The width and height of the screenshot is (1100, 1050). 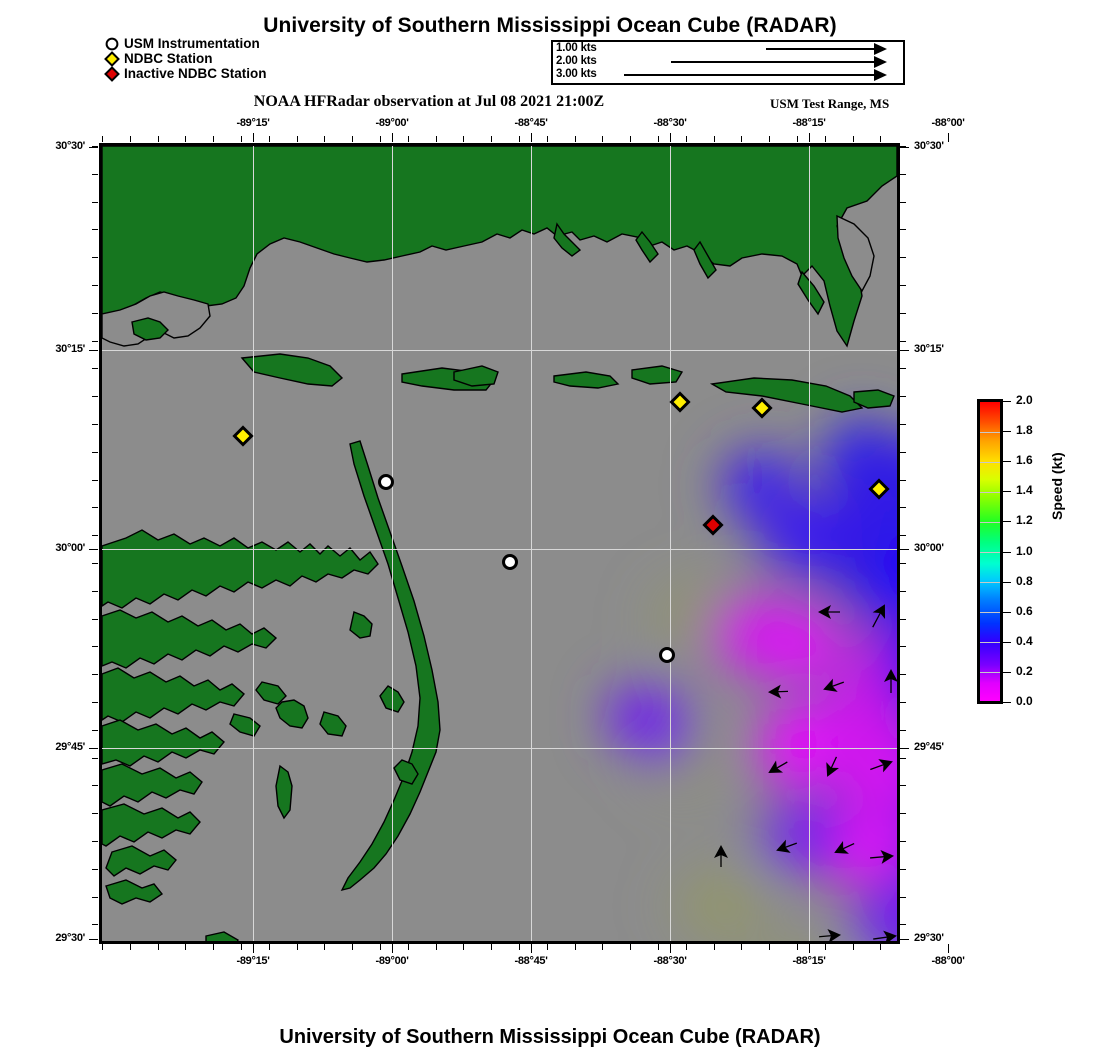 I want to click on colorbar-tick-label: 0.0, so click(x=1024, y=701).